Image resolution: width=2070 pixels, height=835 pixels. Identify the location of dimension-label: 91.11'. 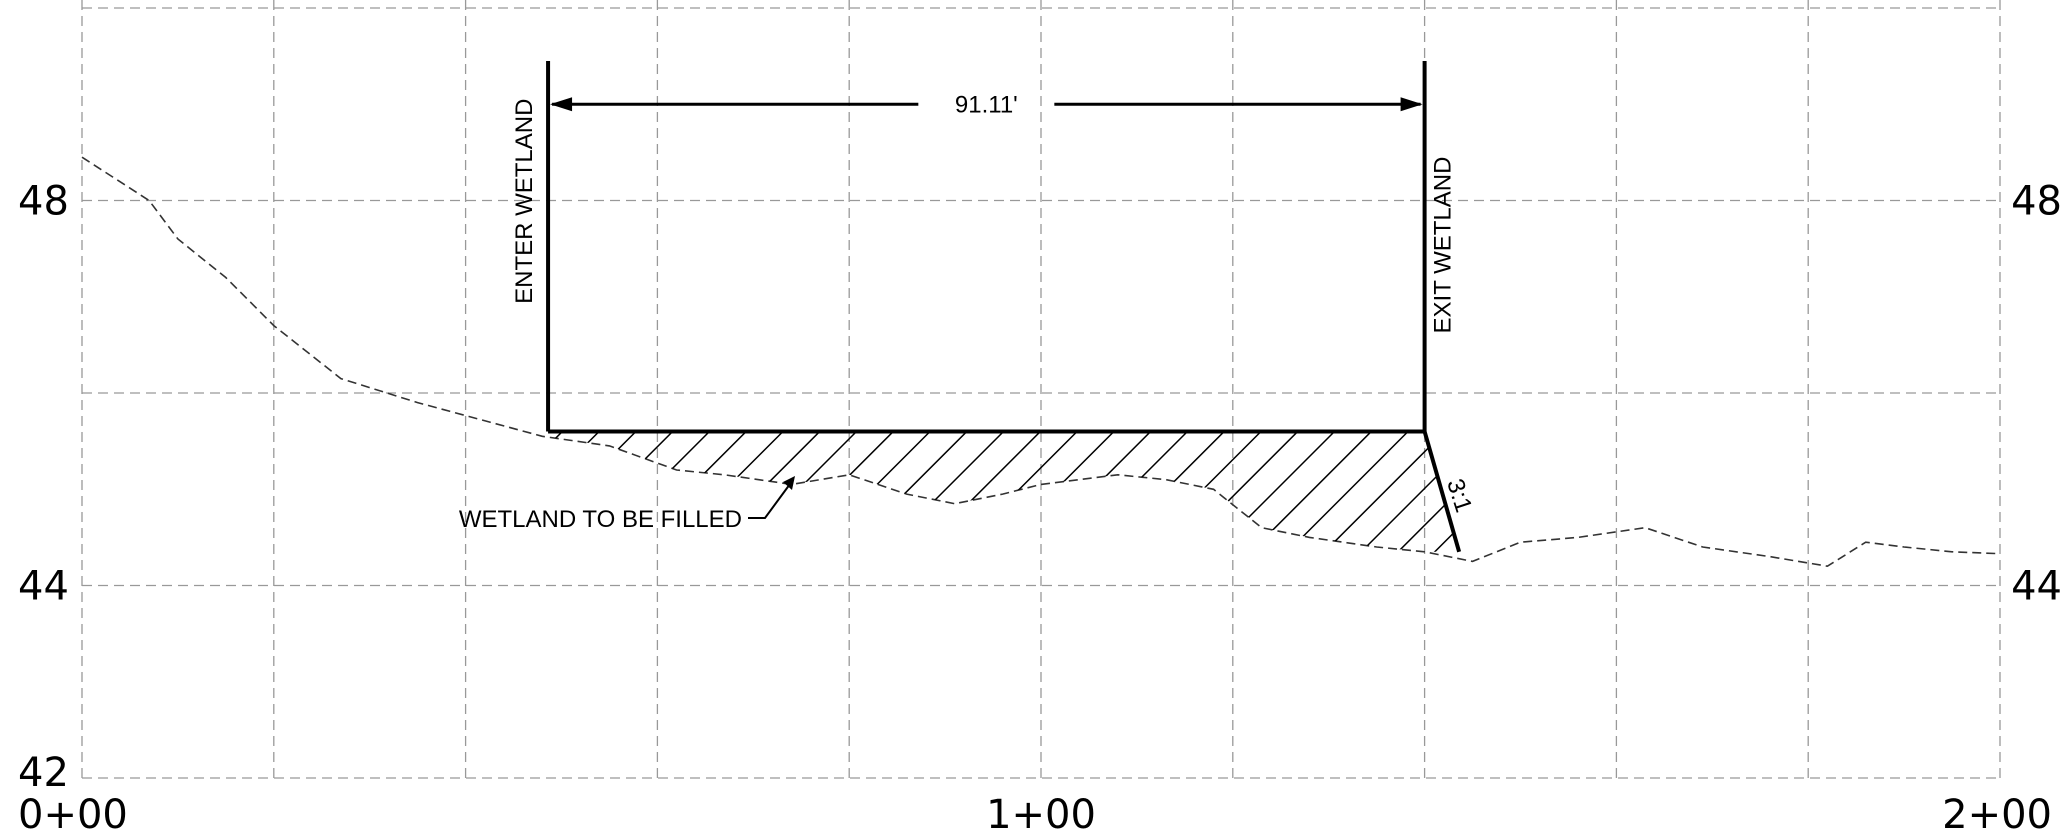
(986, 104).